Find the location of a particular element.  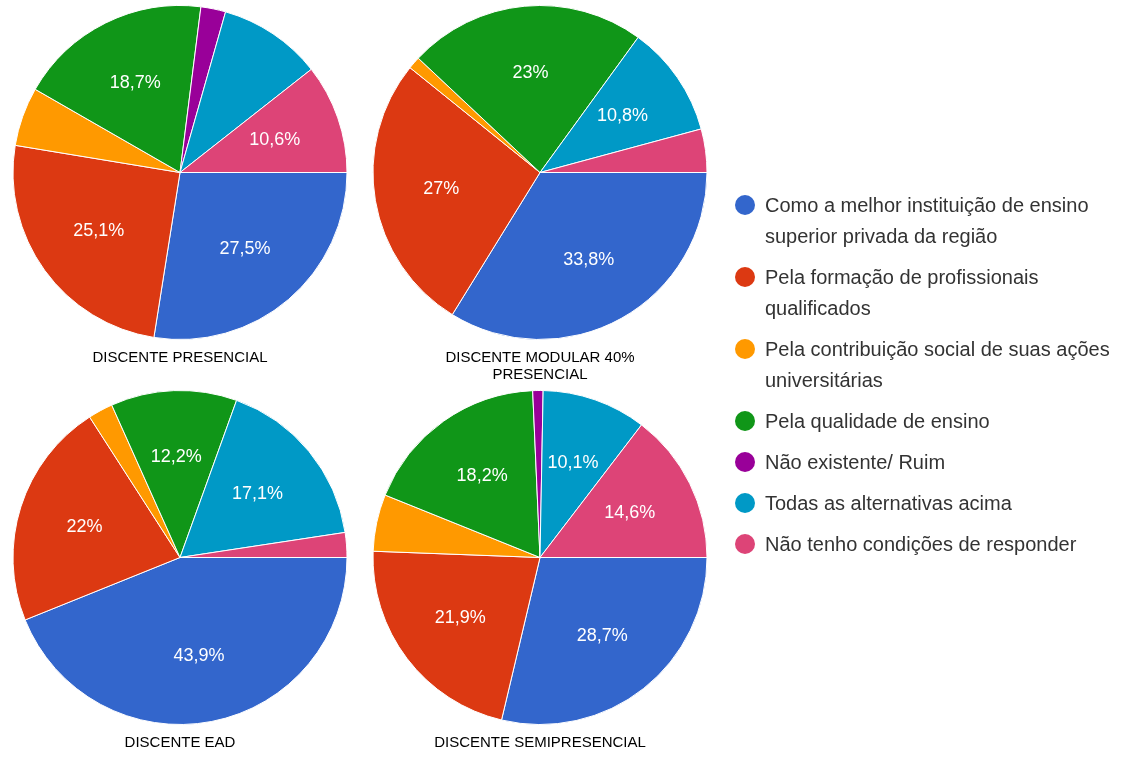

legend-label: Todas as alternativas acima is located at coordinates (888, 503).